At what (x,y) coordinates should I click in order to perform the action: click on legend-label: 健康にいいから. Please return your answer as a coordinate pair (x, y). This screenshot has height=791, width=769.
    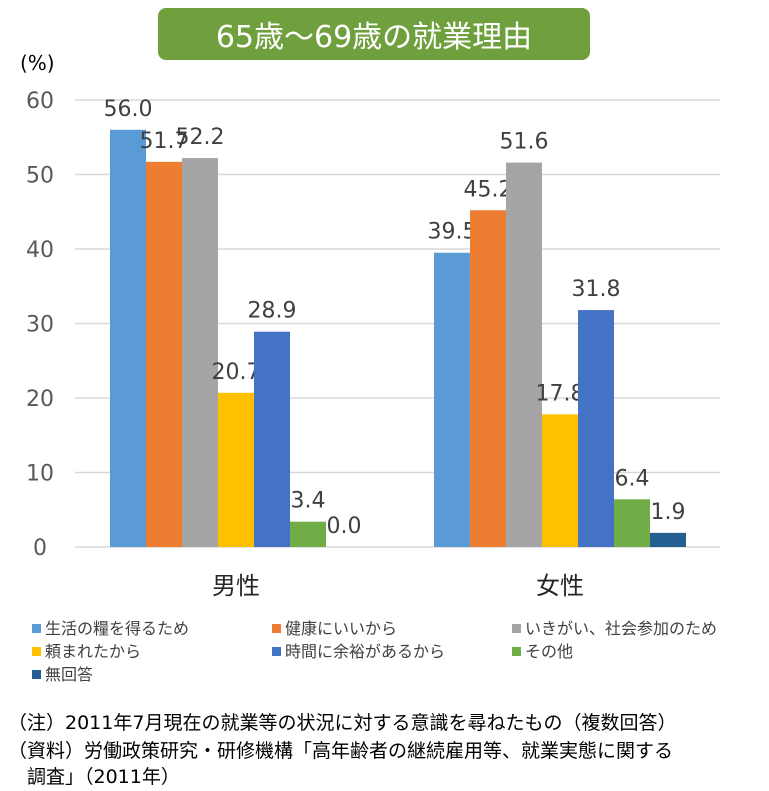
    Looking at the image, I should click on (341, 628).